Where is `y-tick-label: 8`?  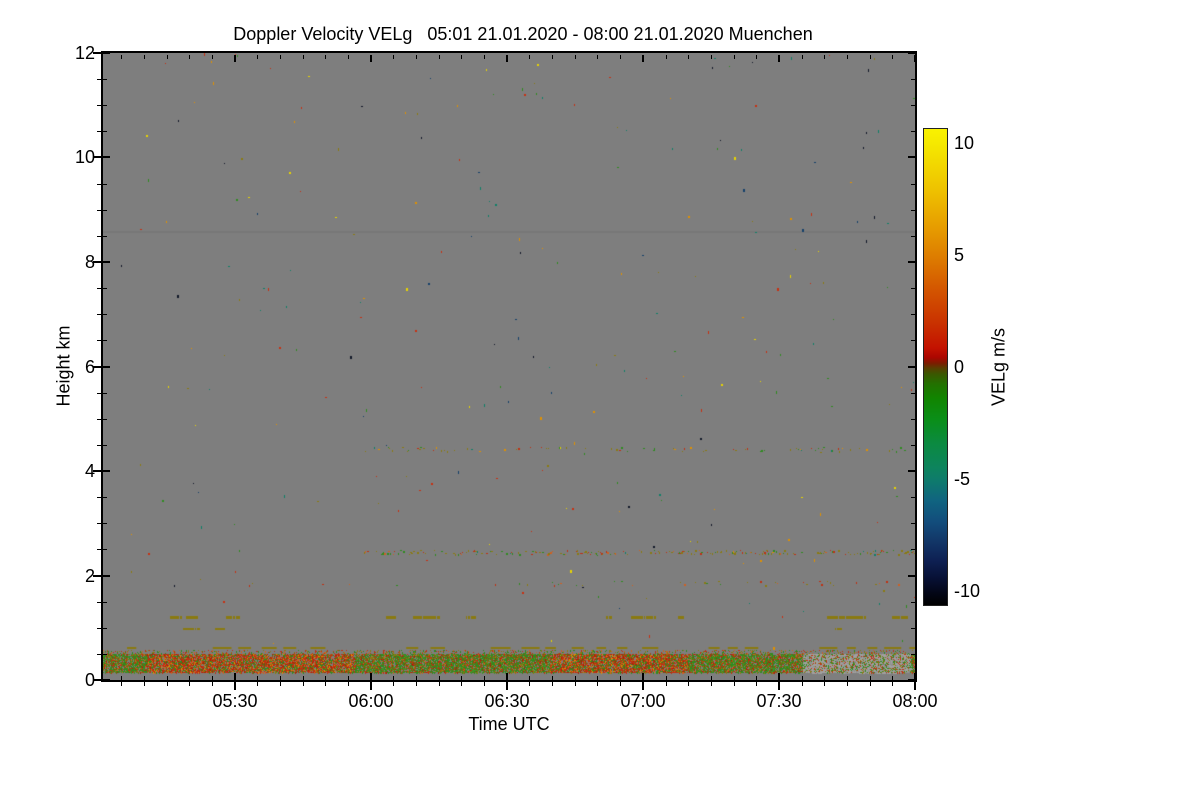 y-tick-label: 8 is located at coordinates (89, 262).